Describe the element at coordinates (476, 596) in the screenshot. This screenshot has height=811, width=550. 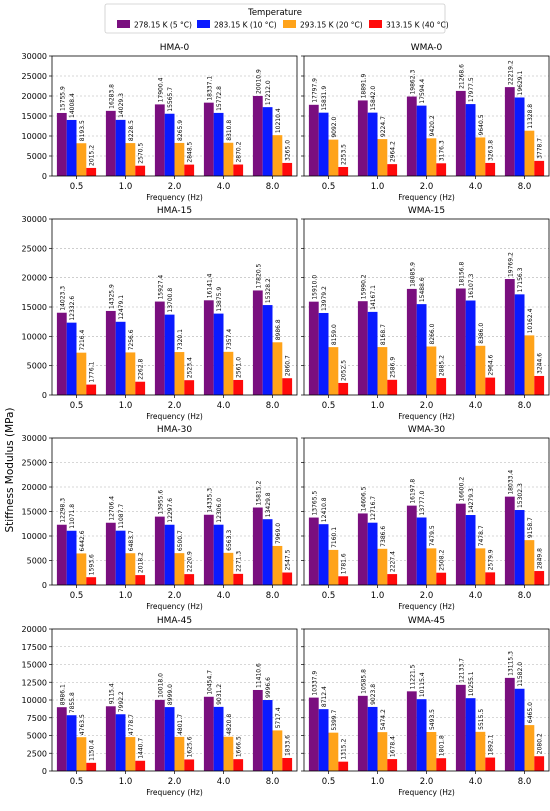
I see `x-tick-label: 4.0` at that location.